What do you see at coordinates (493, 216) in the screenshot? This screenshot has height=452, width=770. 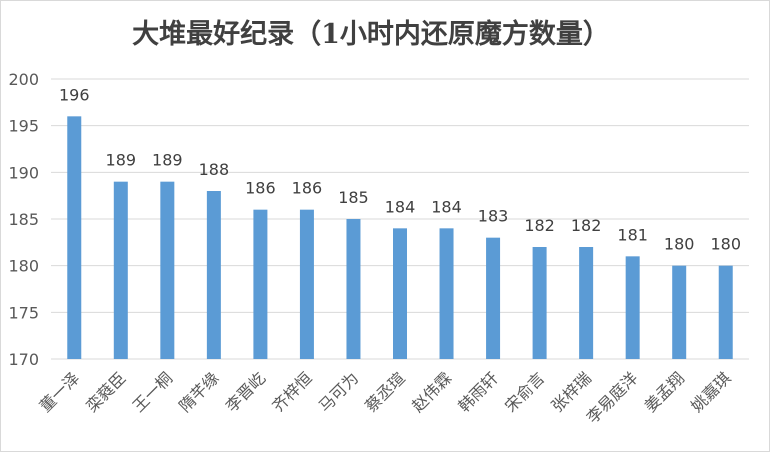 I see `data-label: 183` at bounding box center [493, 216].